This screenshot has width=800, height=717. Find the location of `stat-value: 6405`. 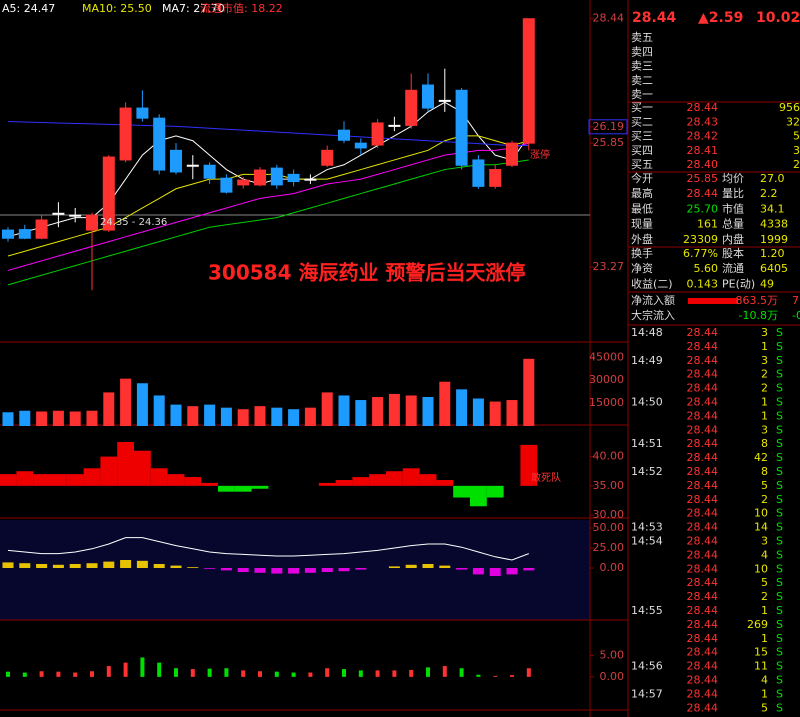

stat-value: 6405 is located at coordinates (774, 268).